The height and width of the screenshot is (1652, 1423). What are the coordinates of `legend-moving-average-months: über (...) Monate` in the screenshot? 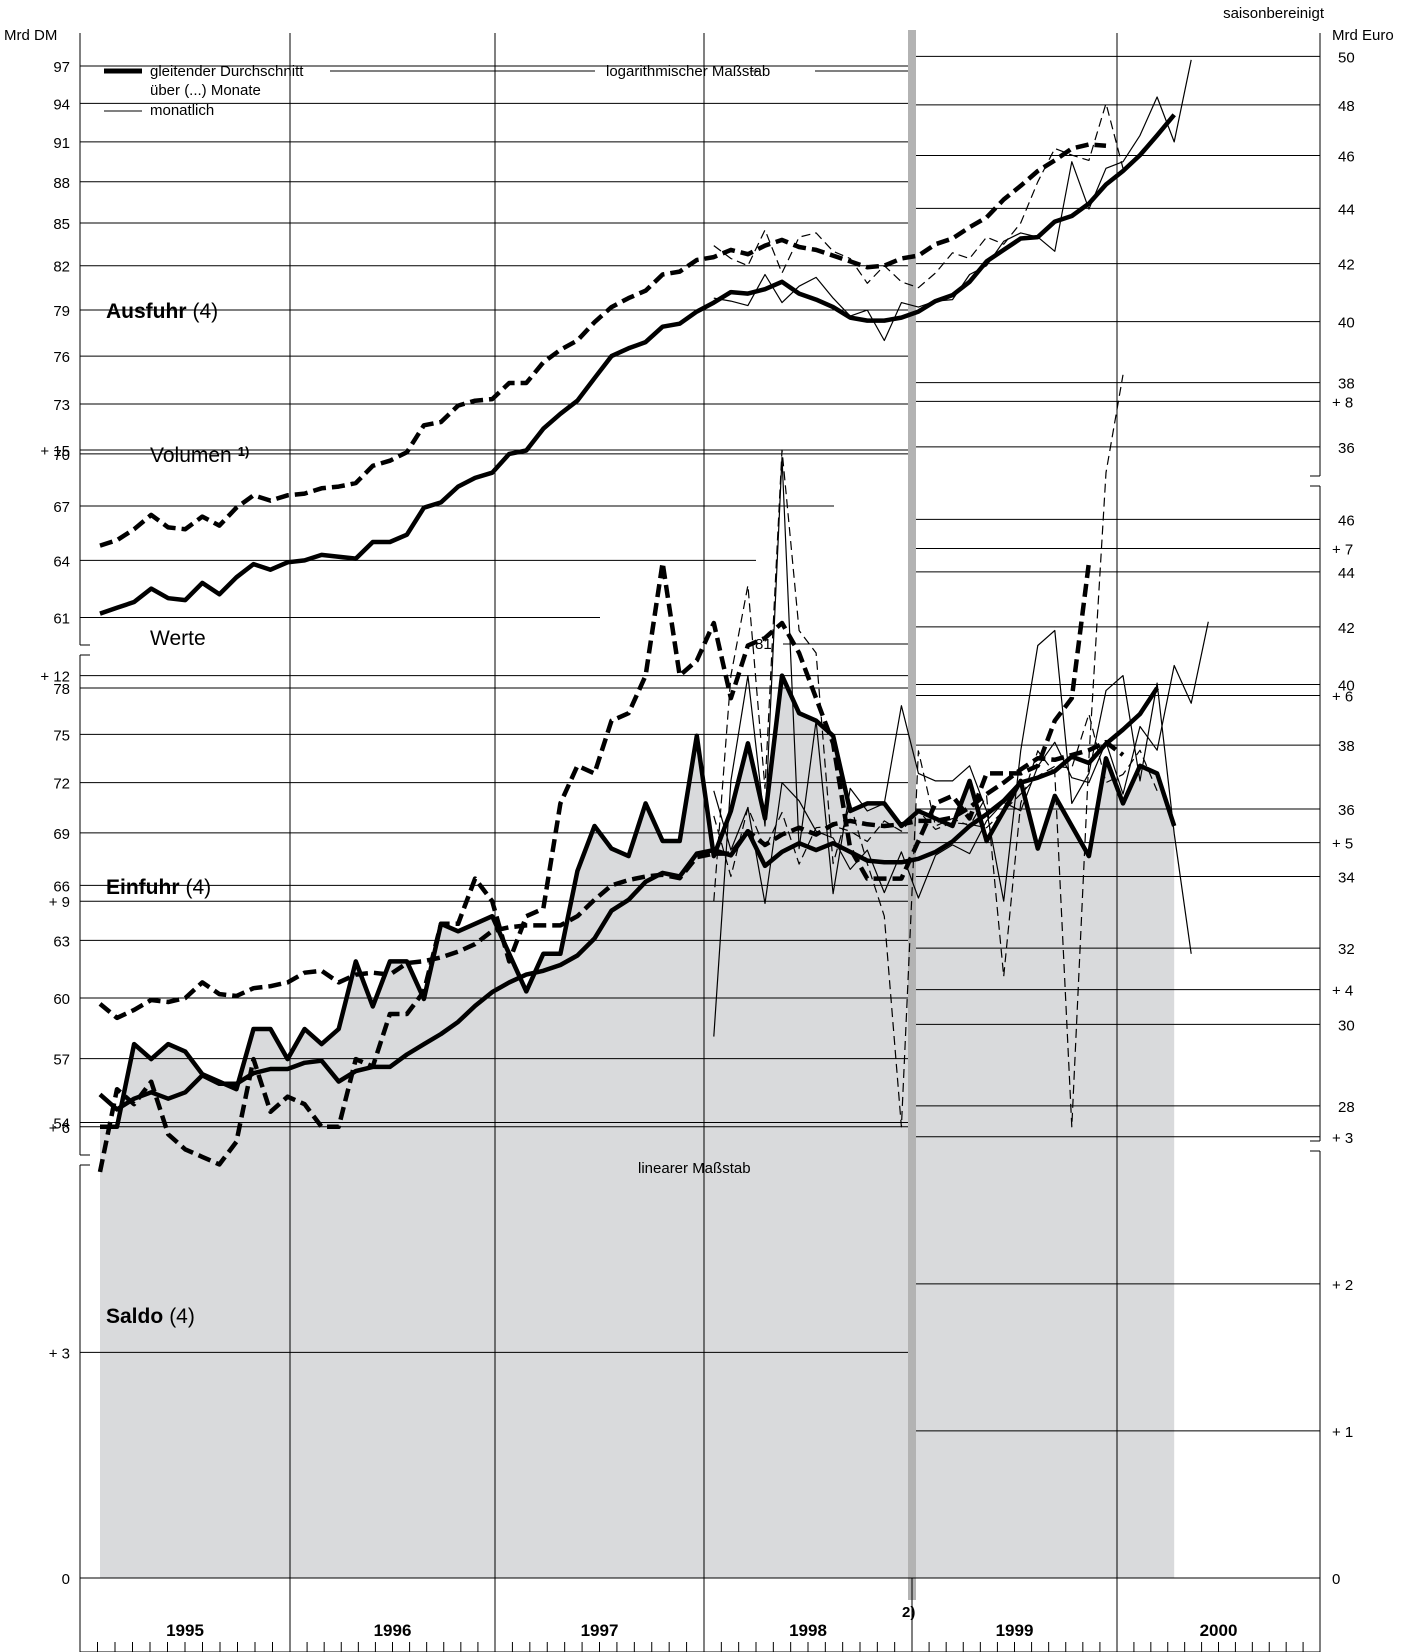 It's located at (205, 90).